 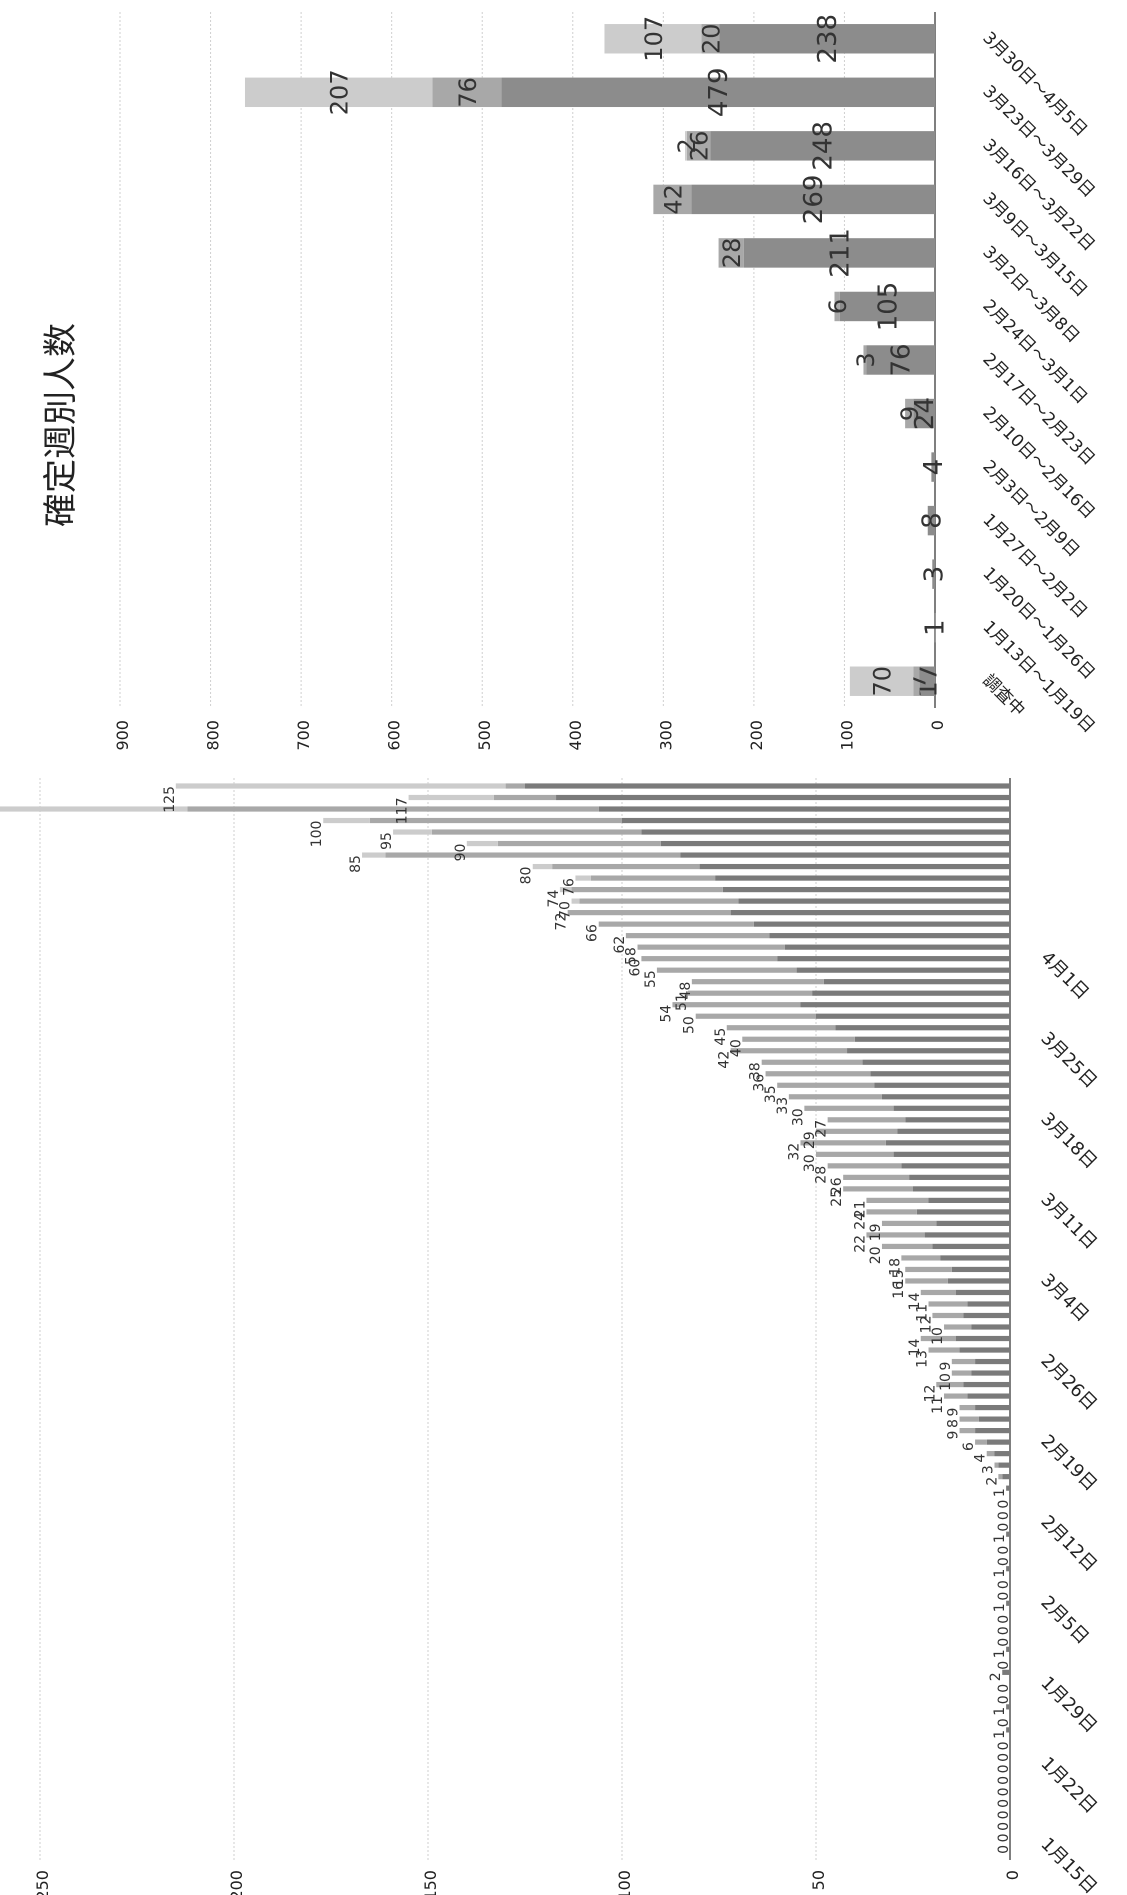 I want to click on weekly-data-label: 2, so click(x=687, y=145).